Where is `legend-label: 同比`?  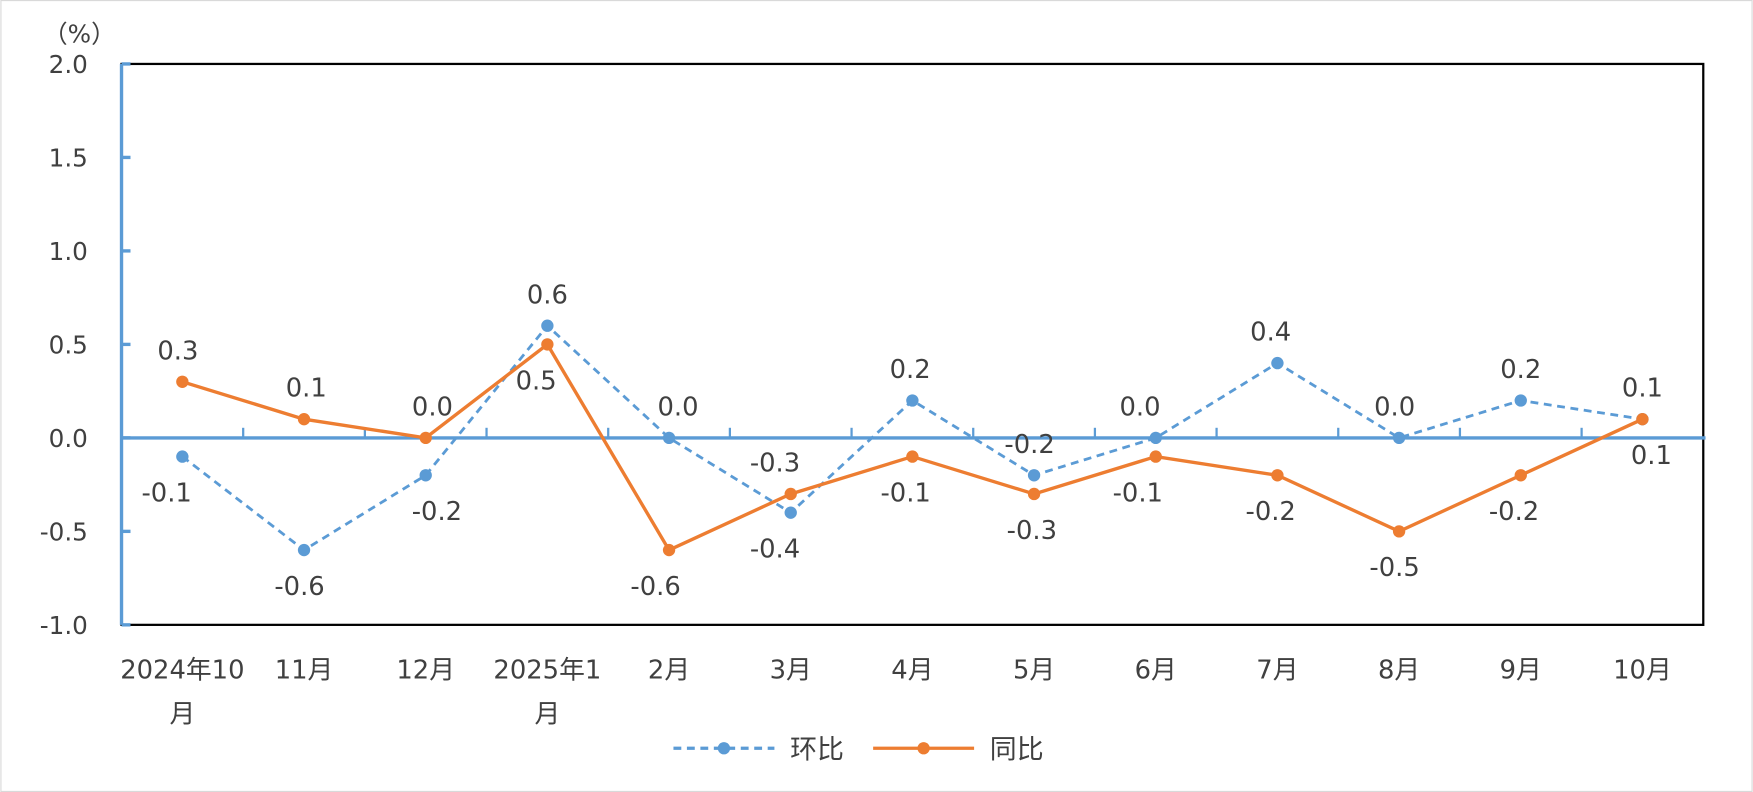 legend-label: 同比 is located at coordinates (1017, 749).